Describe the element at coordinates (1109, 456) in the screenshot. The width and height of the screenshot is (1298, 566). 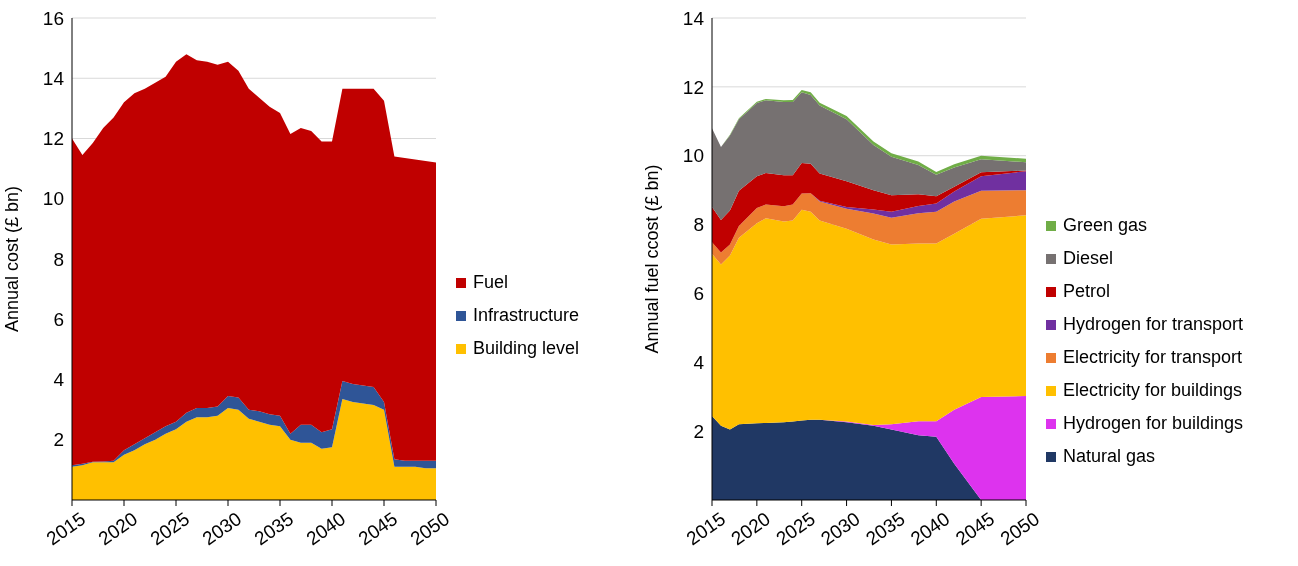
I see `legend-label: Natural gas` at that location.